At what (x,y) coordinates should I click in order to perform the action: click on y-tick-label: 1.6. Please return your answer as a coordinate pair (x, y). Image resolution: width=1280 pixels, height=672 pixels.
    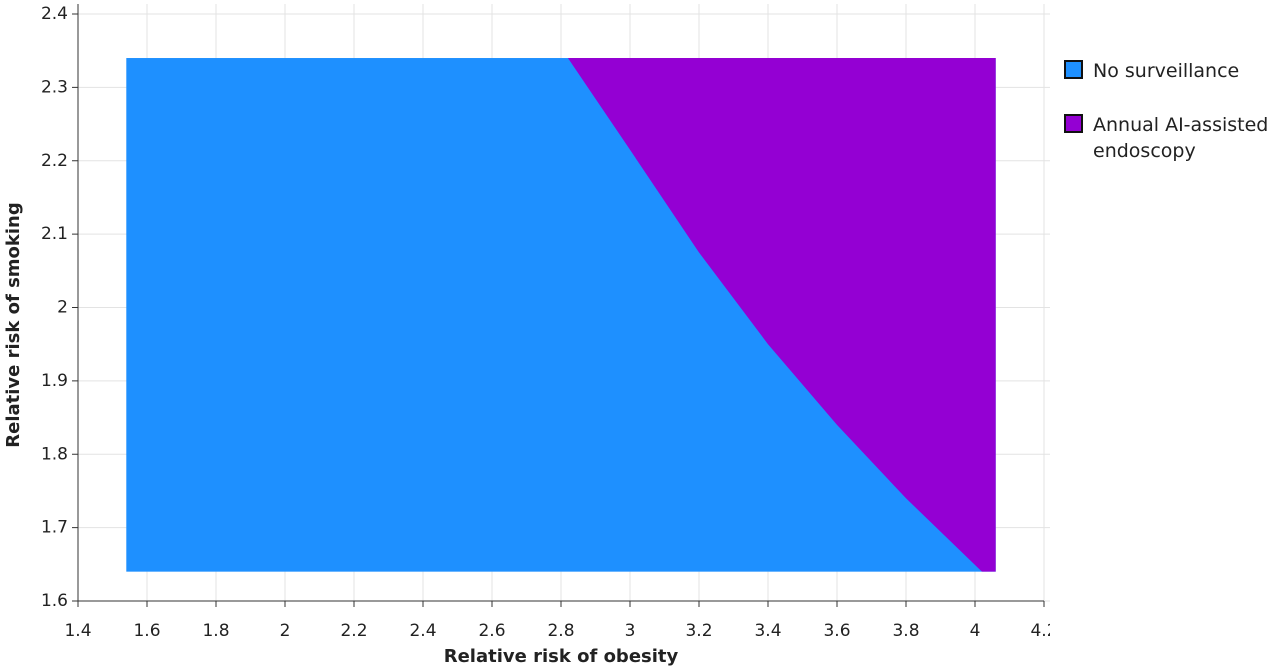
    Looking at the image, I should click on (54, 601).